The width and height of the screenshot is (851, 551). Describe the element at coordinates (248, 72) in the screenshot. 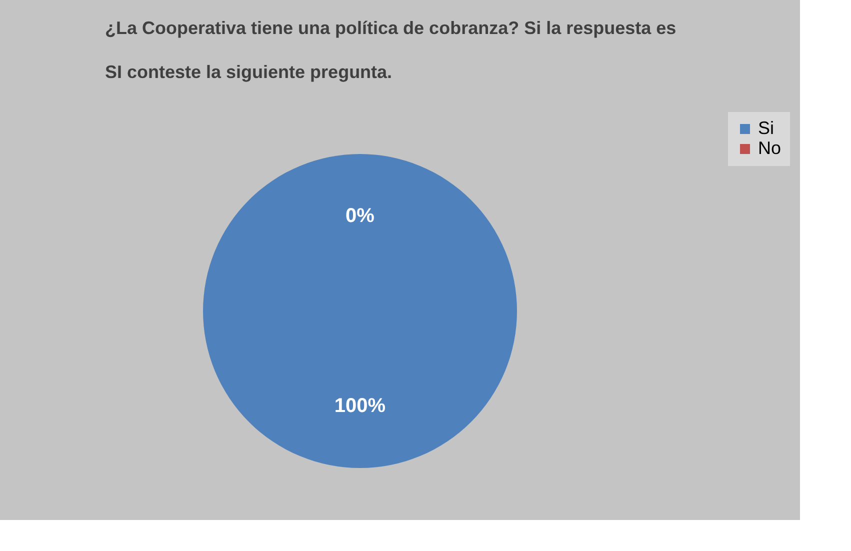

I see `text: SI conteste la siguiente pregunta.` at that location.